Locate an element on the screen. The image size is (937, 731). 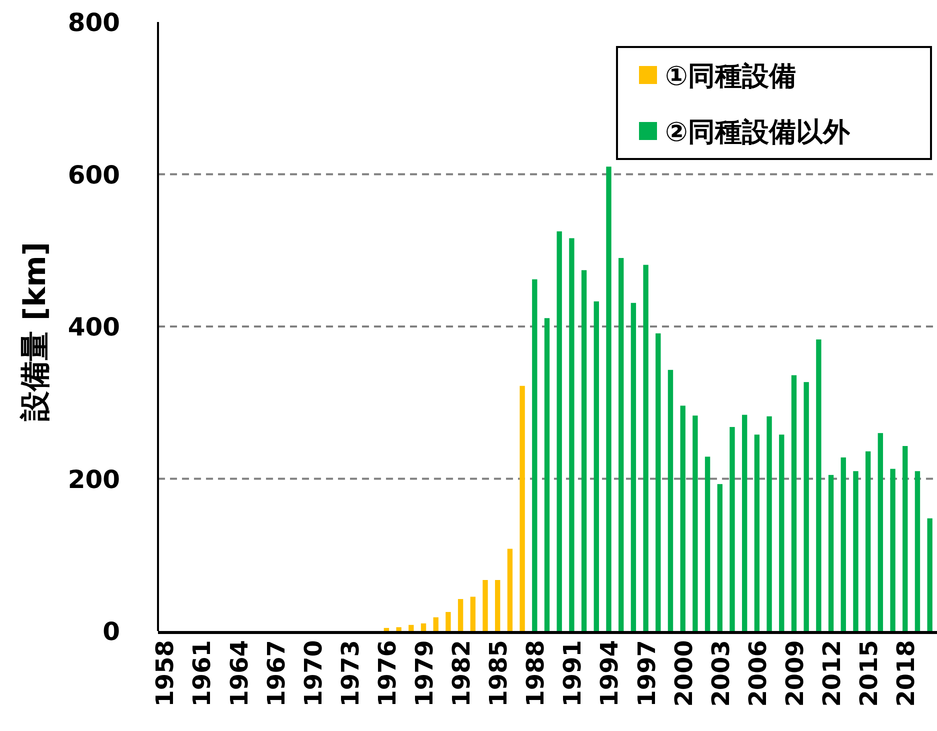
x-tick-label: 1979 is located at coordinates (424, 673).